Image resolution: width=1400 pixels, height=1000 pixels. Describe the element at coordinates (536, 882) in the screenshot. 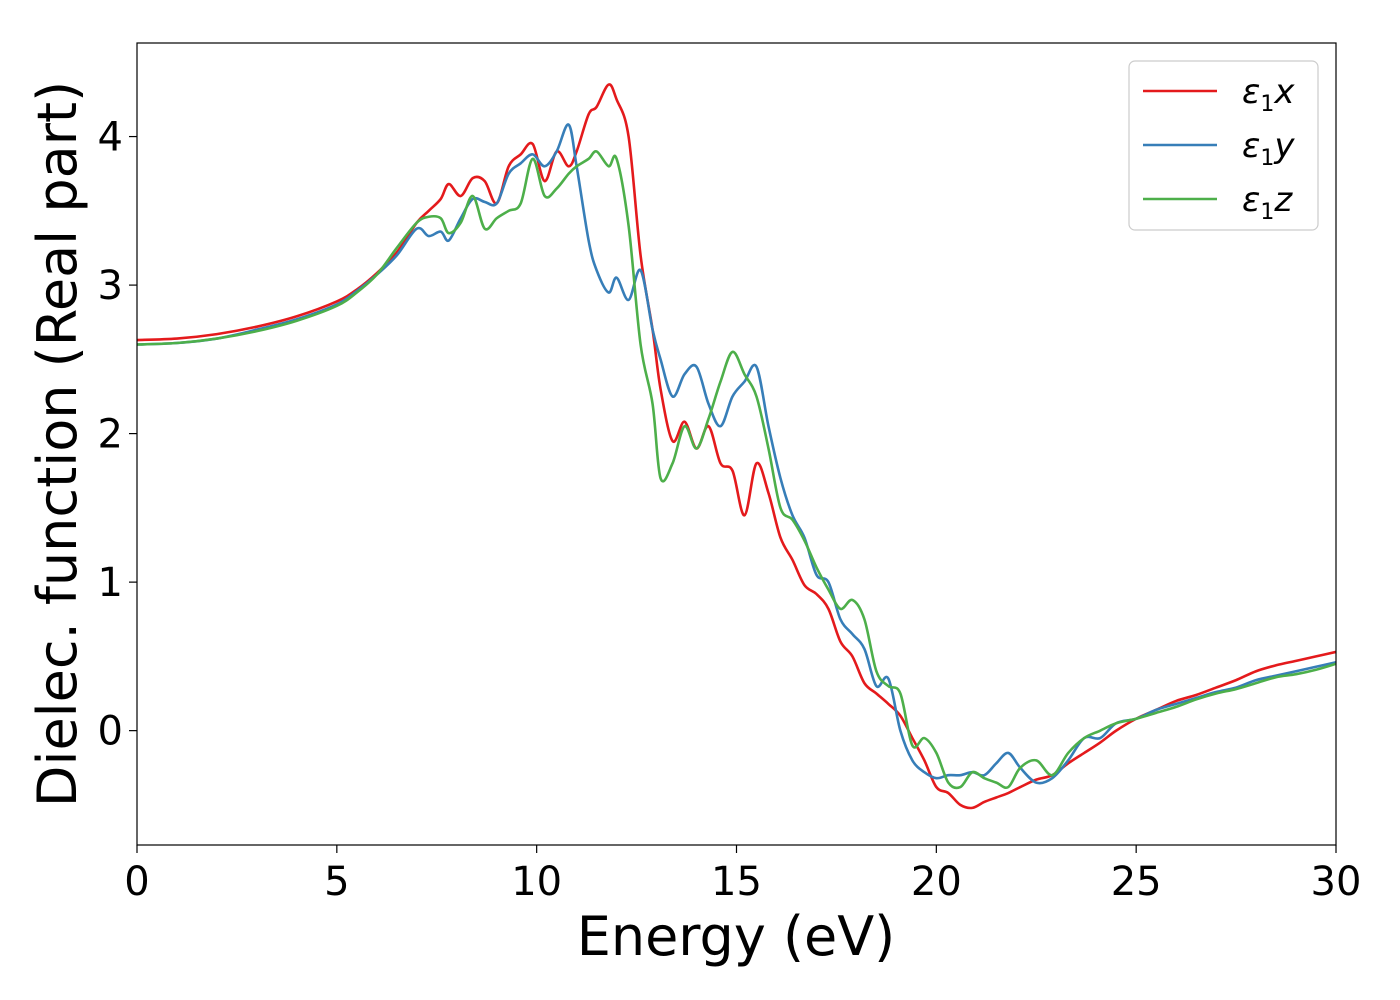

I see `x-tick-label: 10` at that location.